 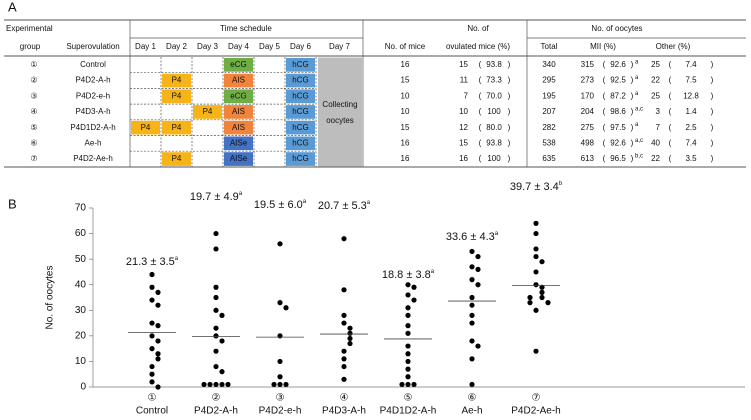 I want to click on header: Superovulation, so click(x=92, y=46).